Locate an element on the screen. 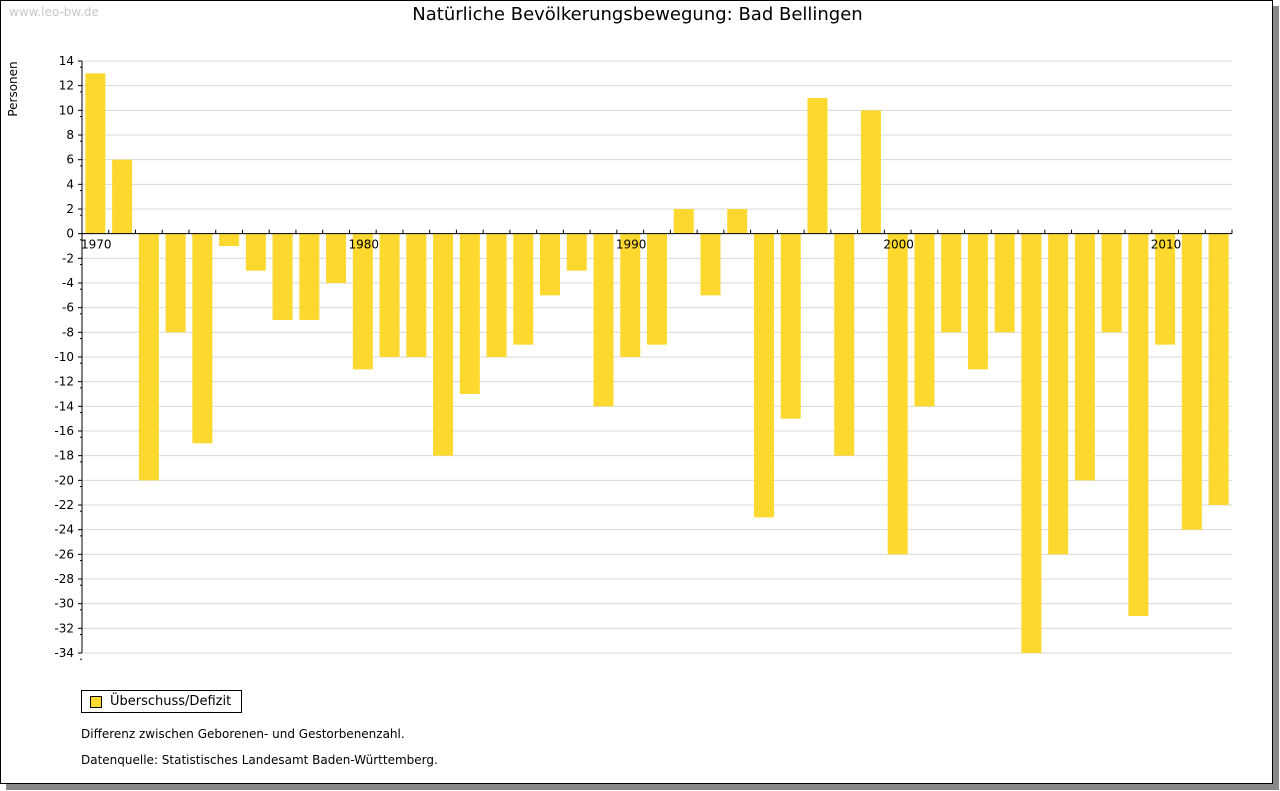 Image resolution: width=1280 pixels, height=791 pixels. bar-1971 is located at coordinates (122, 196).